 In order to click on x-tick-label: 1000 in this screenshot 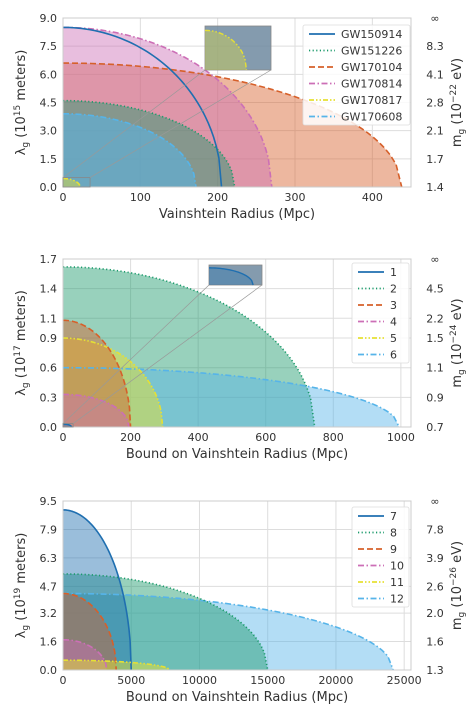, I will do `click(401, 437)`.